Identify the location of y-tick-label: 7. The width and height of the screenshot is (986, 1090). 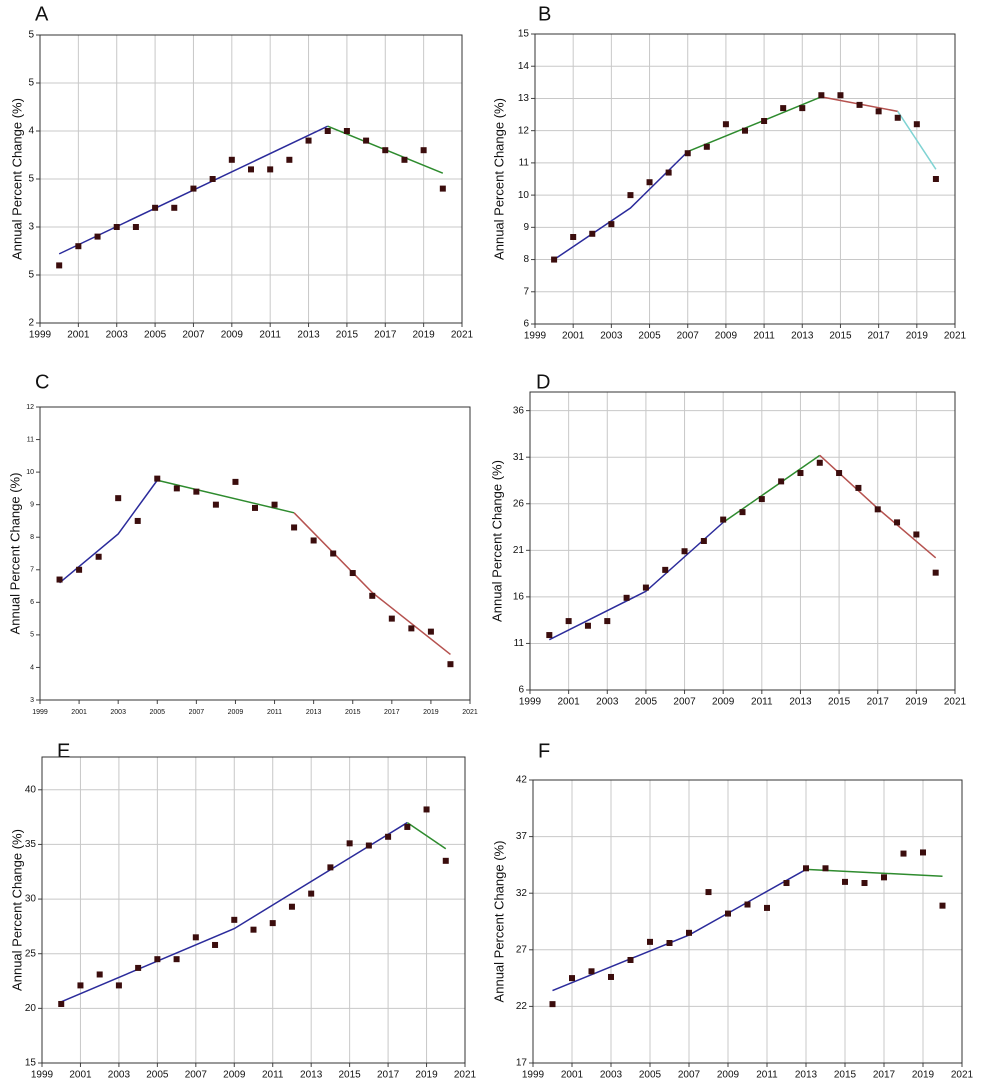
(32, 570).